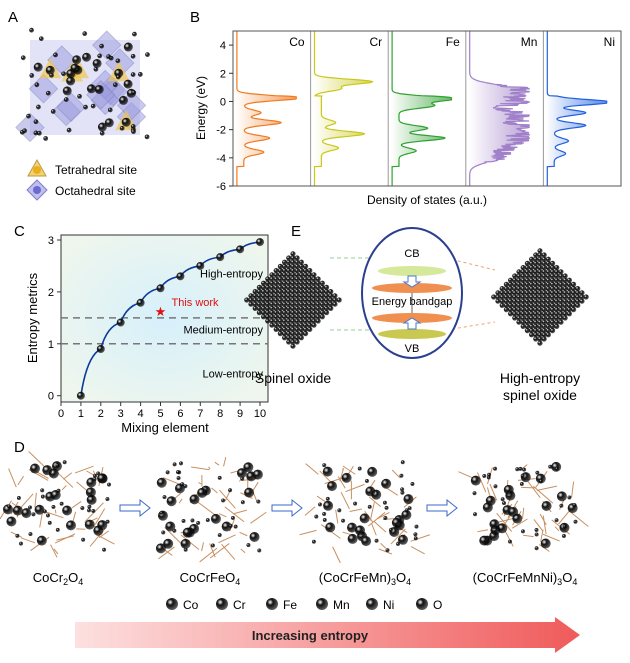 This screenshot has width=630, height=663. Describe the element at coordinates (364, 512) in the screenshot. I see `crystal-structure` at that location.